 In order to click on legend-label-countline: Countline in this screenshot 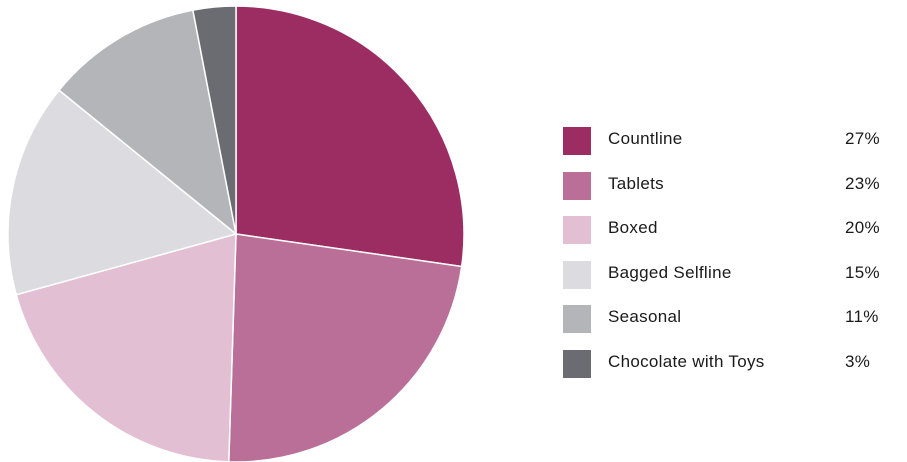, I will do `click(645, 138)`.